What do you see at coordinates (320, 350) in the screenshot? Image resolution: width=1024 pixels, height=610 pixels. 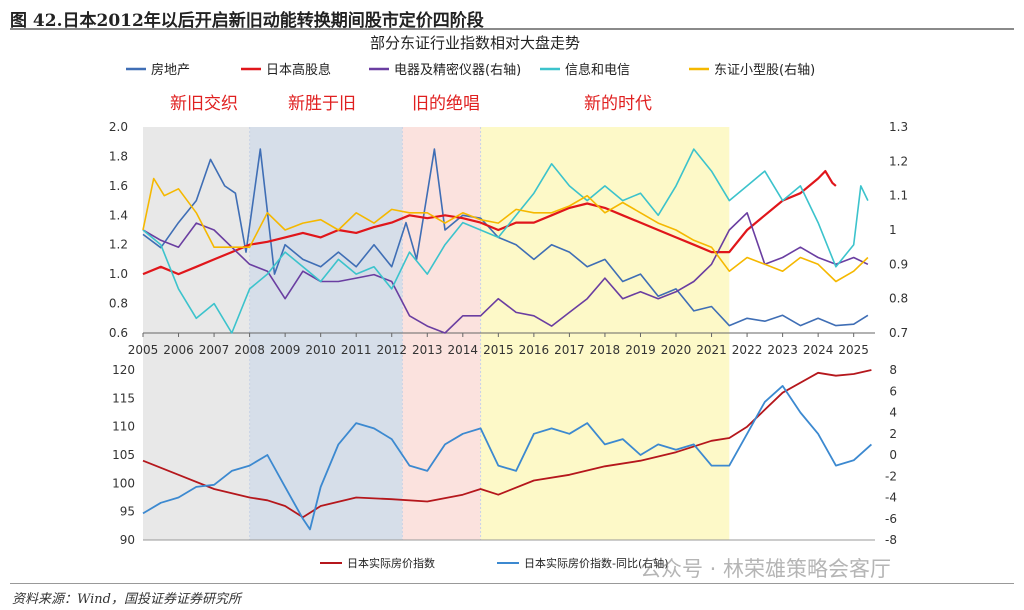 I see `x-tick-label-top: 2010` at bounding box center [320, 350].